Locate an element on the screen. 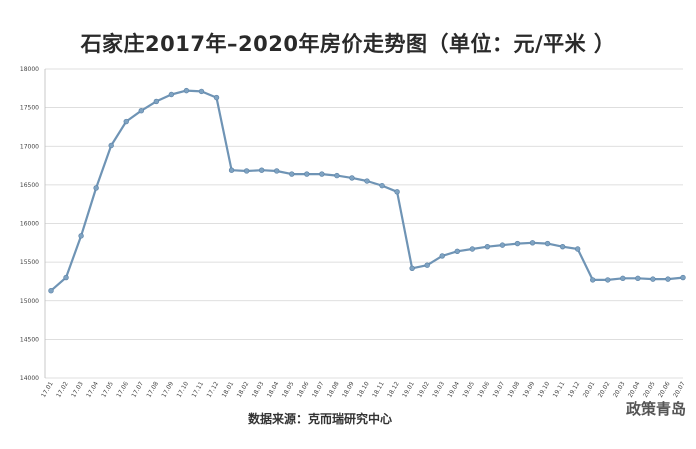 The height and width of the screenshot is (449, 696). x-tick-label: 20.05 is located at coordinates (649, 389).